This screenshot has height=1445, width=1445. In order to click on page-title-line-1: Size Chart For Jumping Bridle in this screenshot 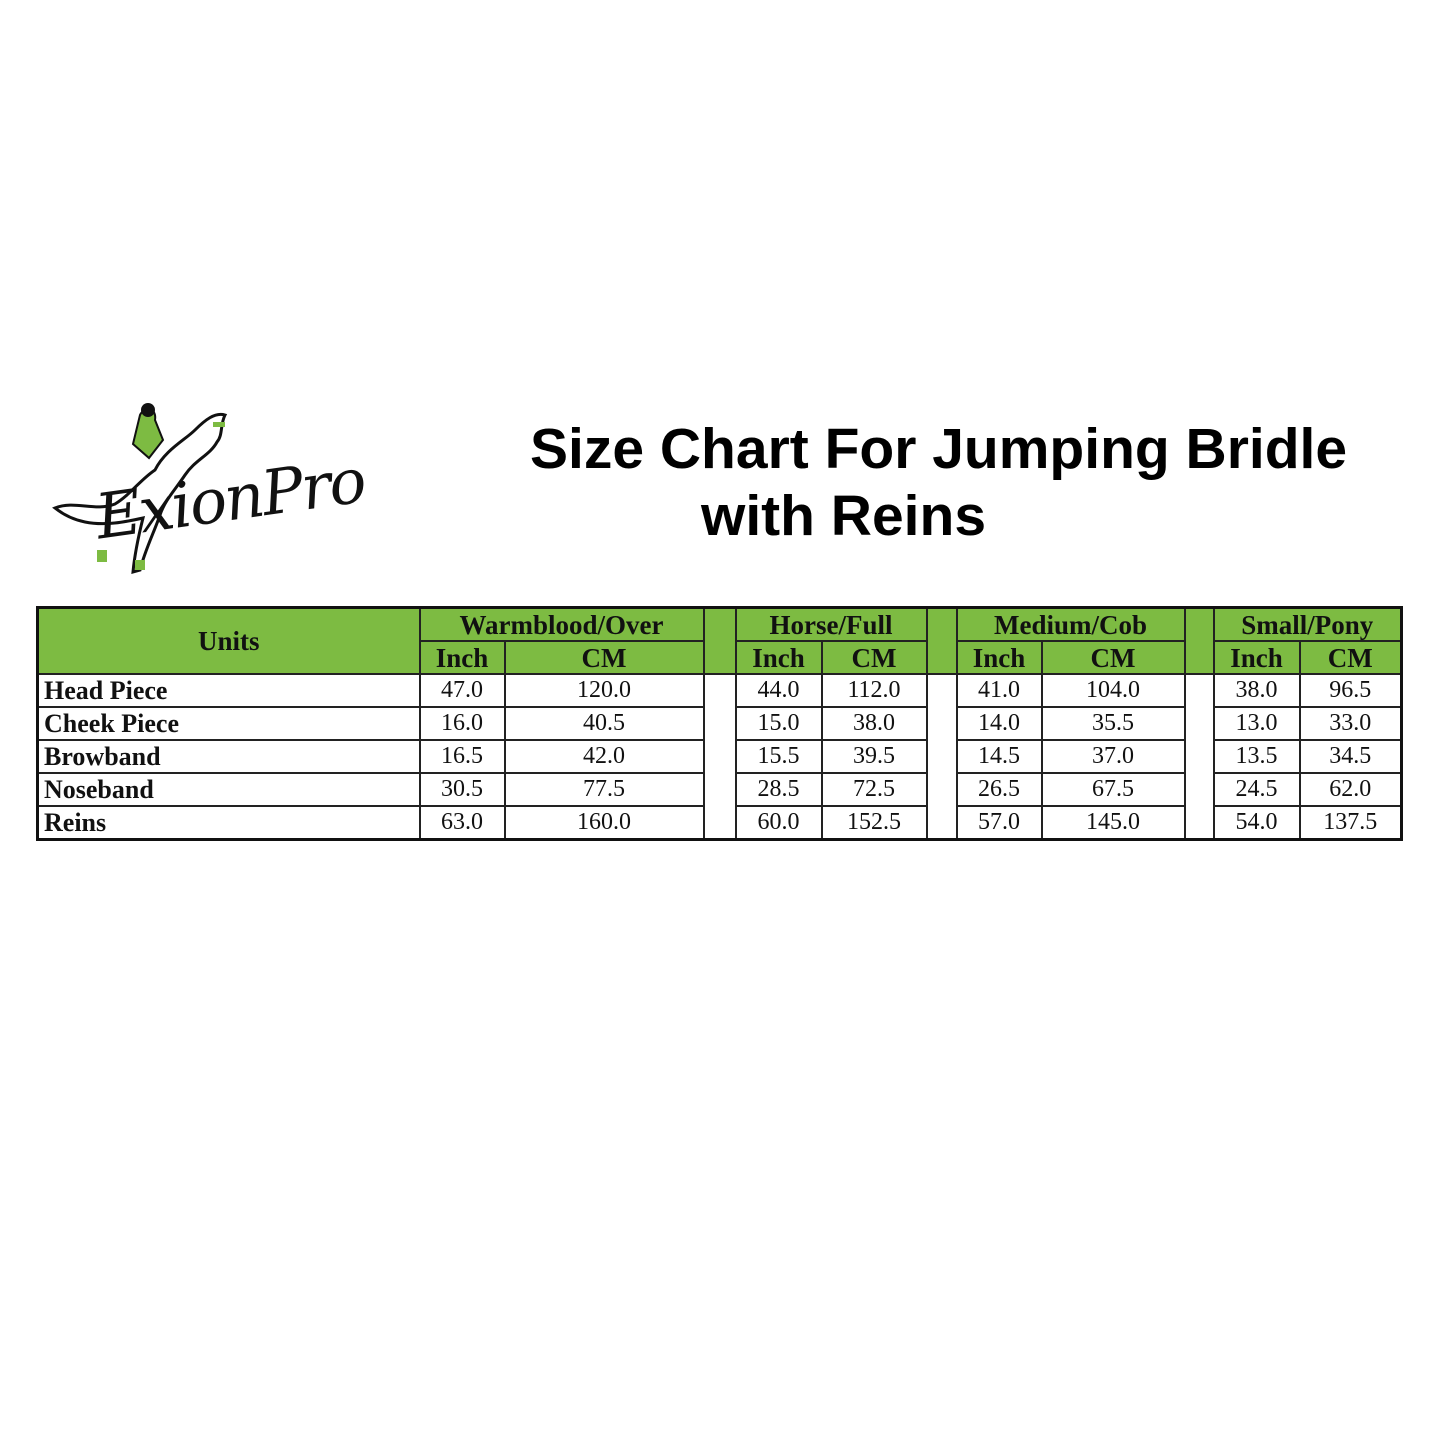, I will do `click(939, 449)`.